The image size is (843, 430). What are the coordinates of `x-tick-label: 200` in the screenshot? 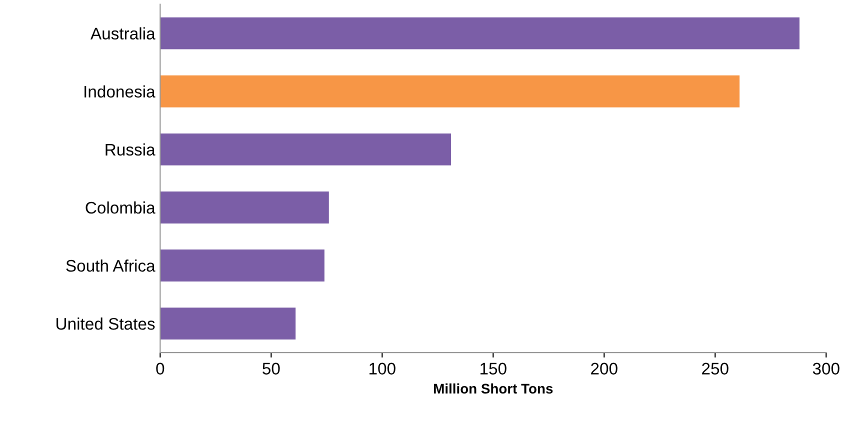 It's located at (604, 368).